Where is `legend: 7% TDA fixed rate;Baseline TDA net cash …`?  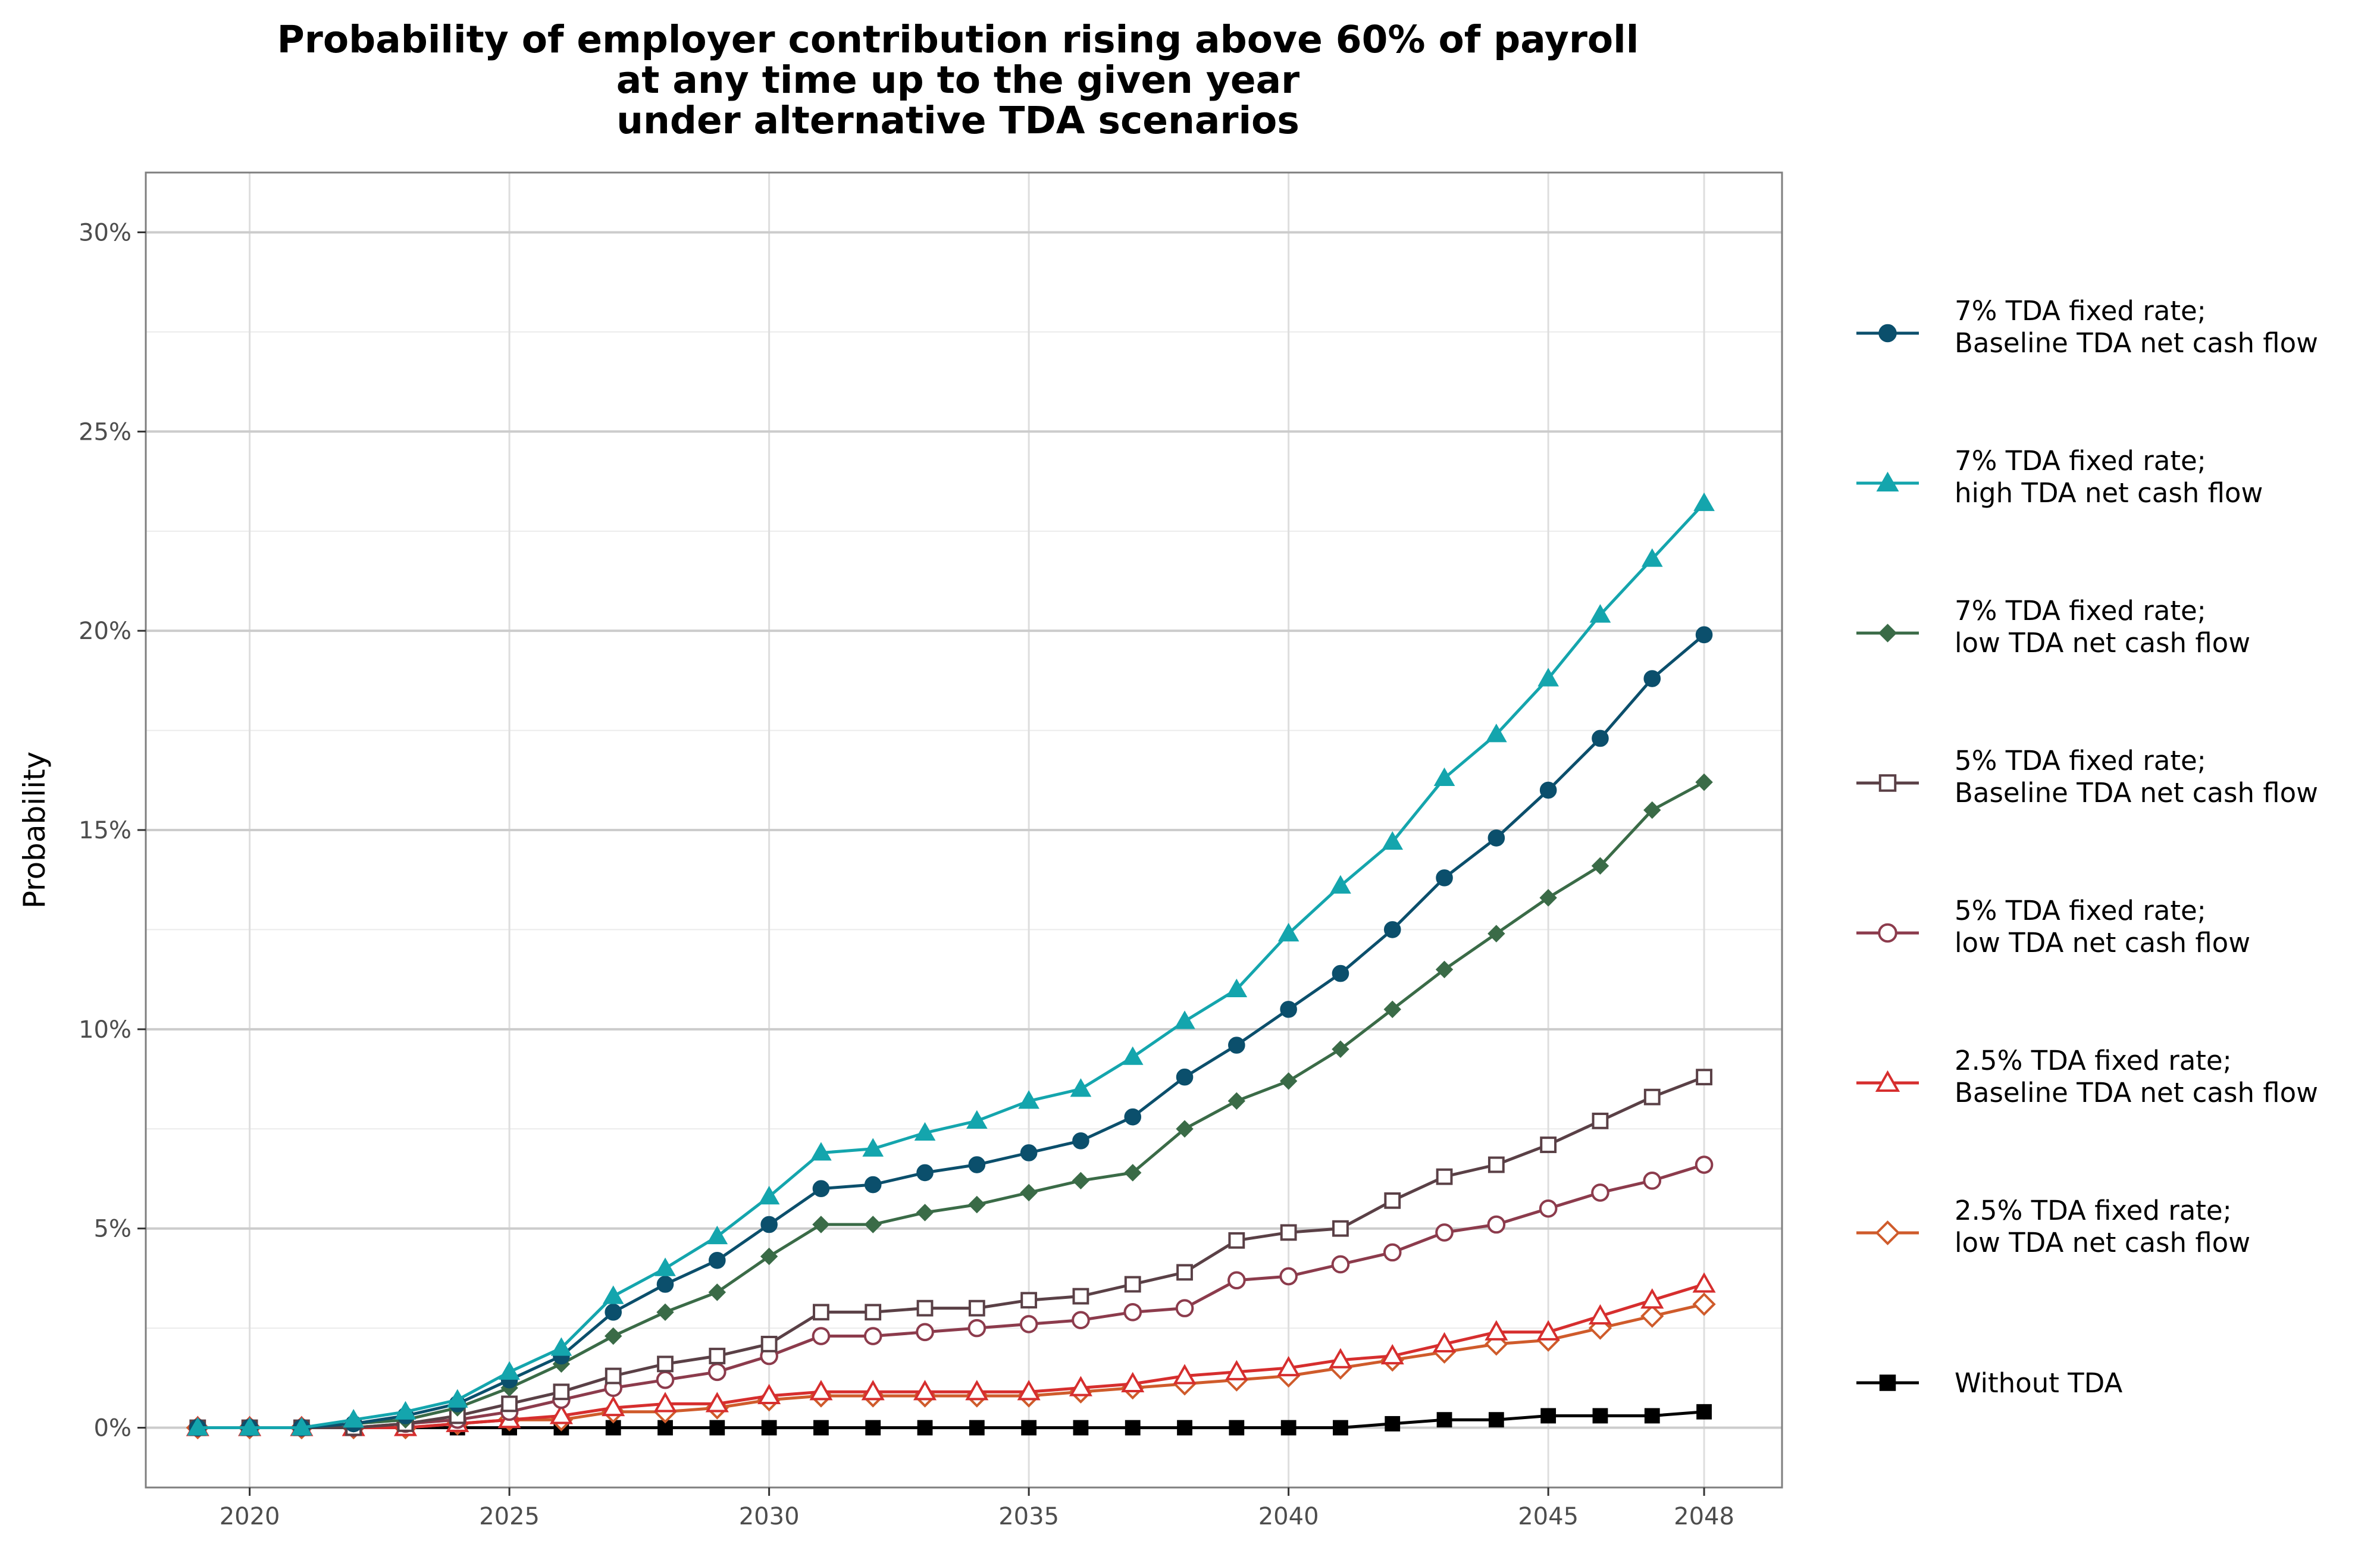 legend: 7% TDA fixed rate;Baseline TDA net cash … is located at coordinates (2087, 847).